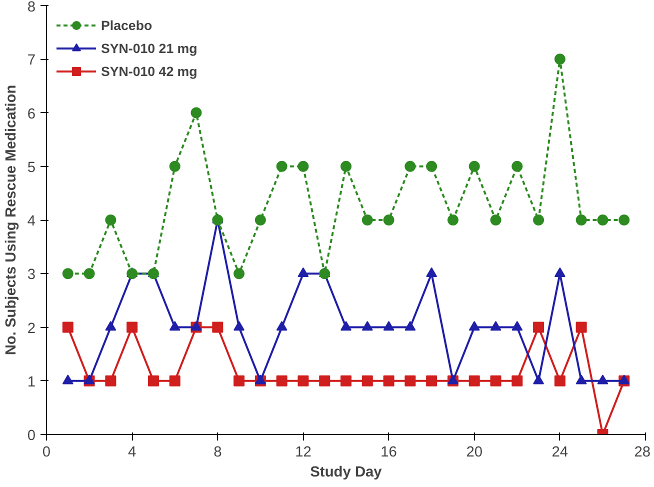  What do you see at coordinates (560, 452) in the screenshot?
I see `x-tick-label: 24` at bounding box center [560, 452].